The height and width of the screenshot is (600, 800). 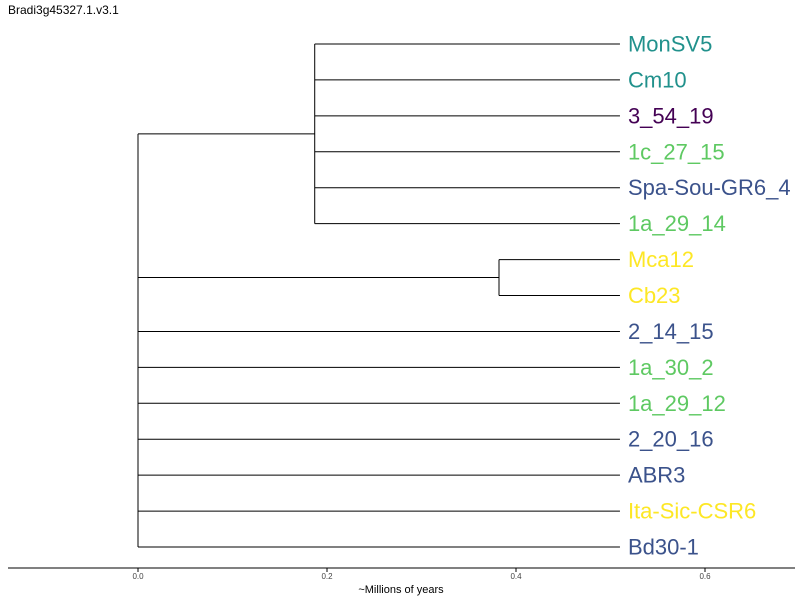 What do you see at coordinates (671, 331) in the screenshot?
I see `leaf-label: 2_14_15` at bounding box center [671, 331].